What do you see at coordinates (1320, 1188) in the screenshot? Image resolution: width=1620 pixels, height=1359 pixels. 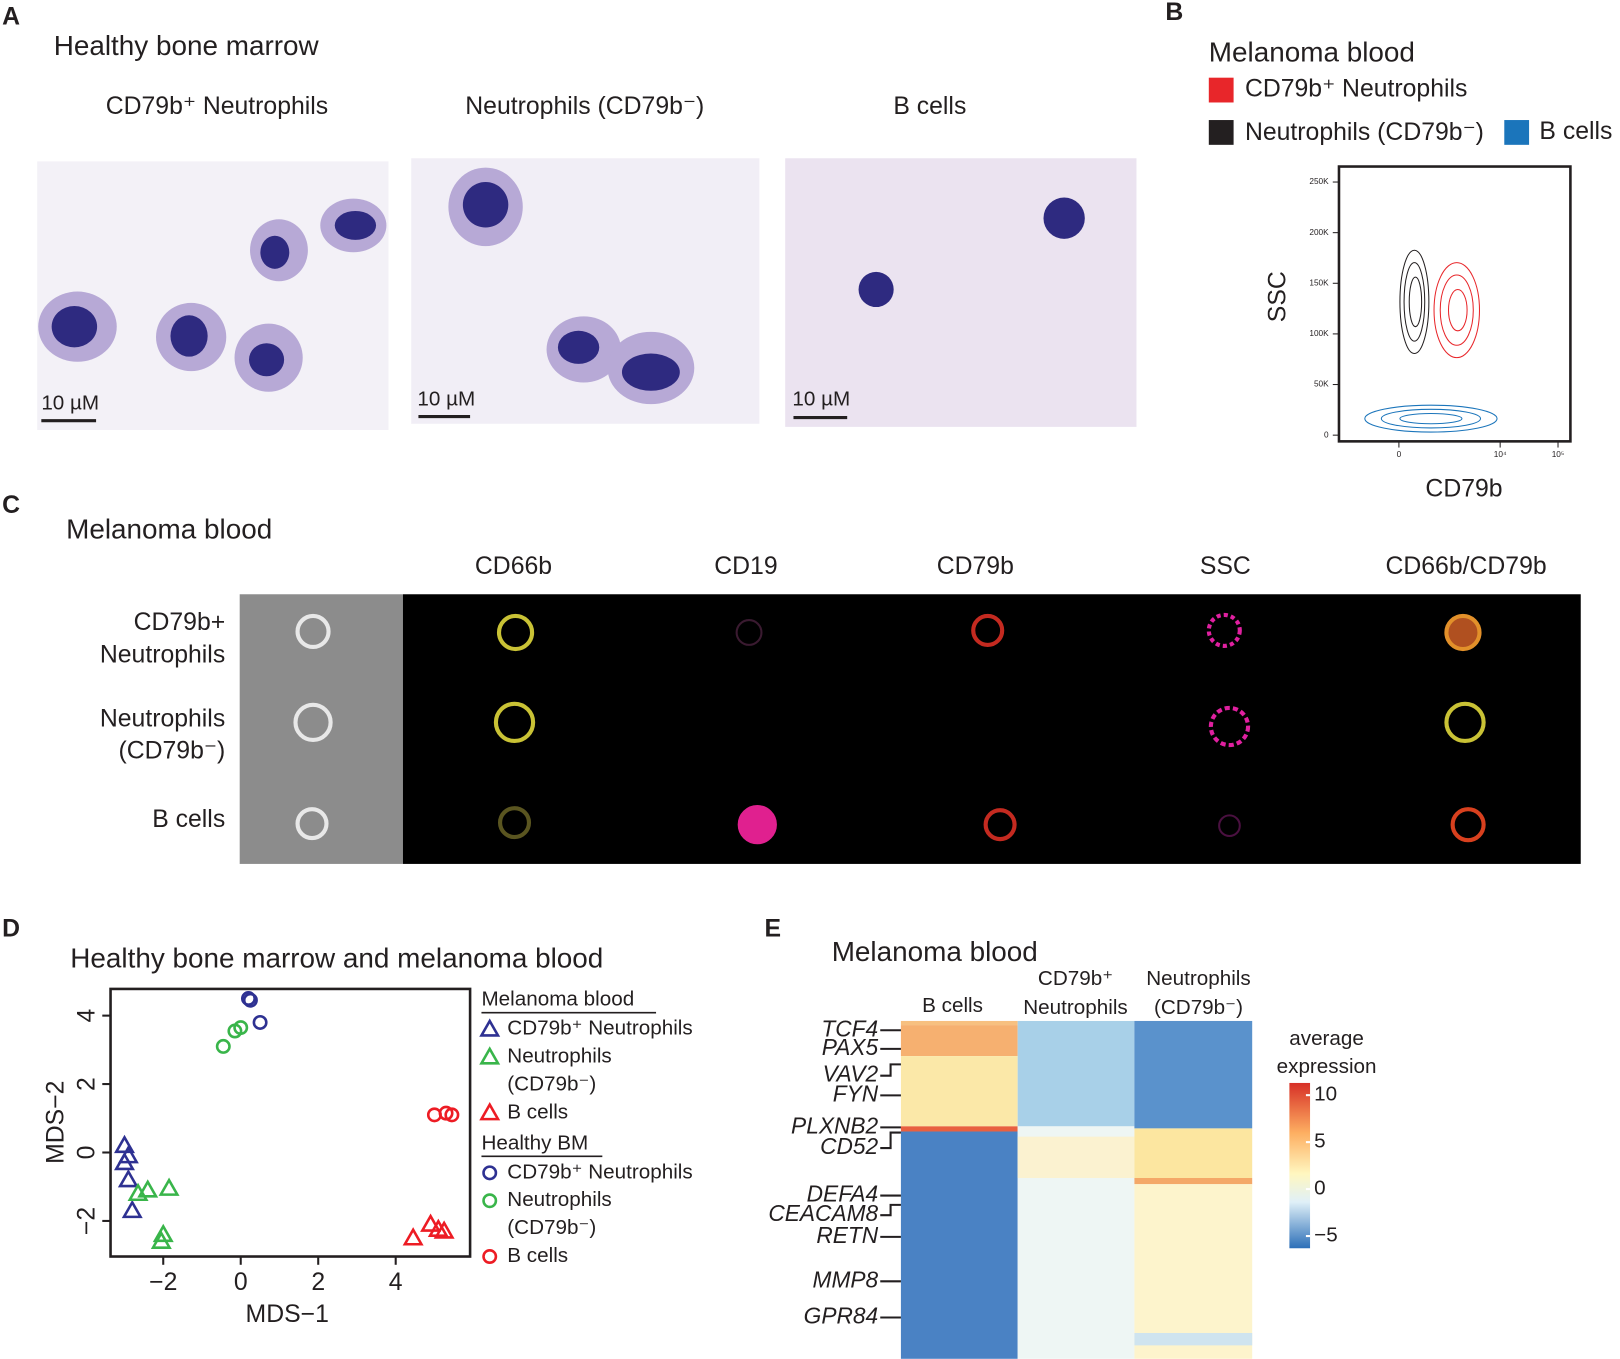 I see `colorbar-tick-label: 0` at bounding box center [1320, 1188].